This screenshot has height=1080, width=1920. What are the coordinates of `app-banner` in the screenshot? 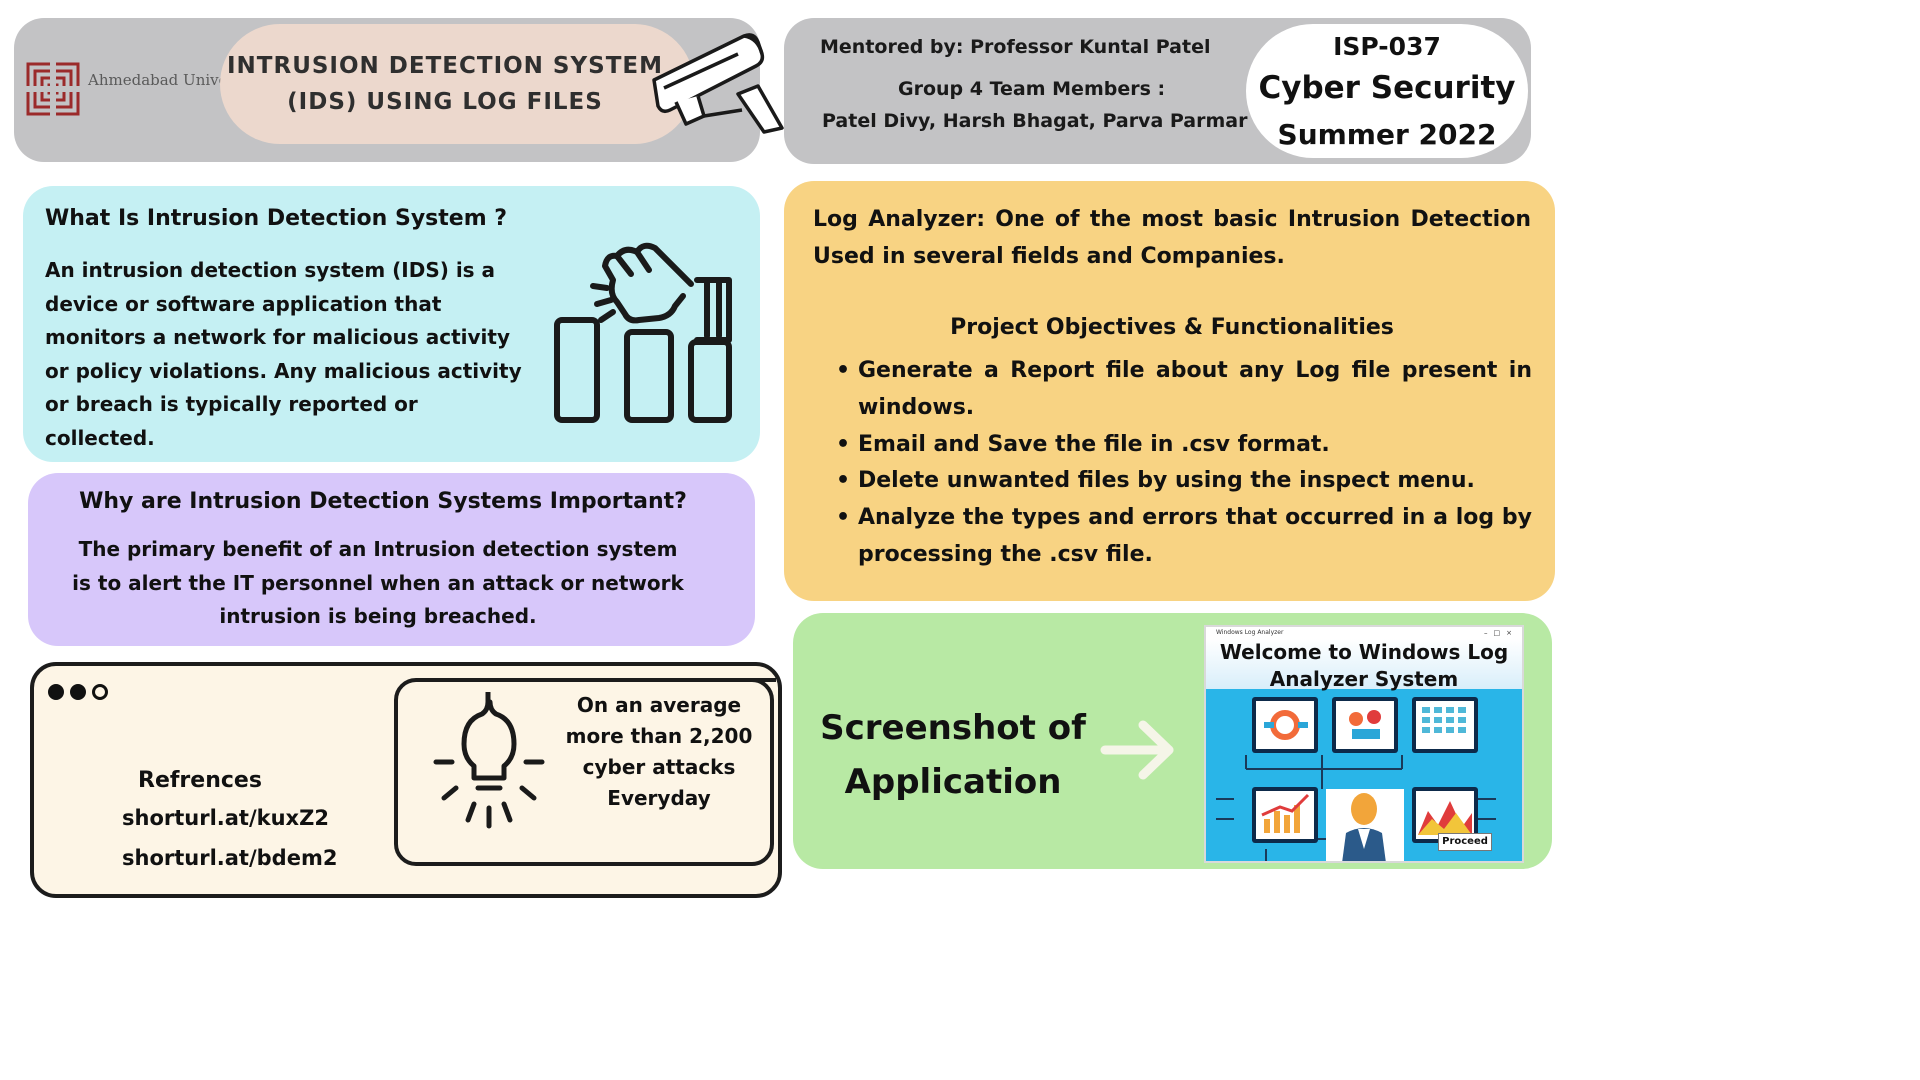 It's located at (1364, 664).